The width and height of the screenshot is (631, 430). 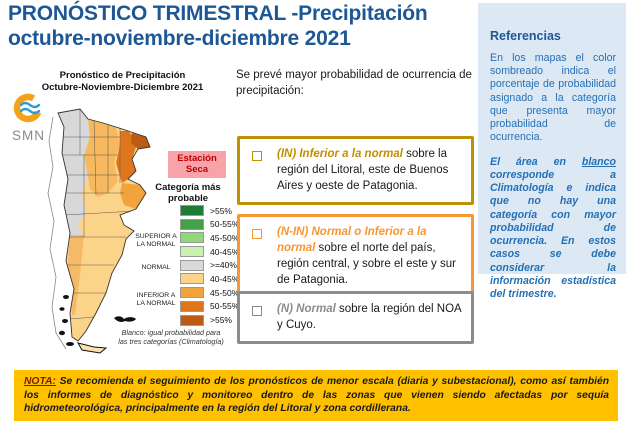 I want to click on legend-label: >=40%, so click(x=223, y=265).